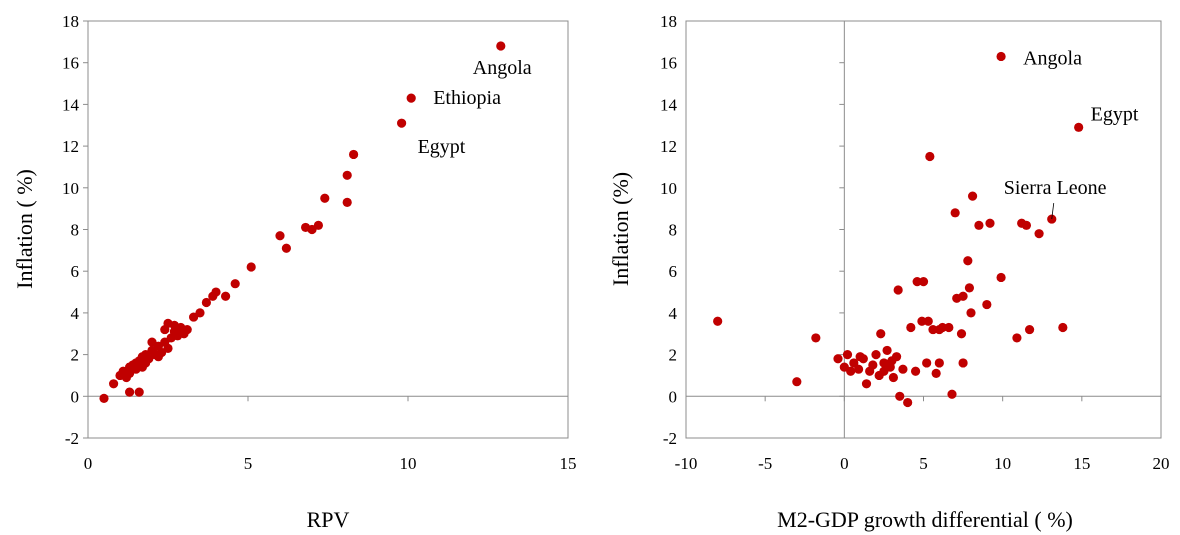 This screenshot has width=1180, height=535. What do you see at coordinates (70, 146) in the screenshot?
I see `y-tick-label: 12` at bounding box center [70, 146].